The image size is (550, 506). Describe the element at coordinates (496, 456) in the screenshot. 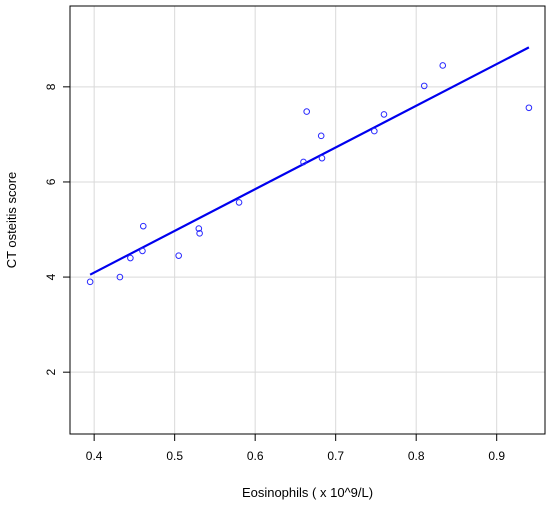

I see `x-tick-label: 0.9` at that location.